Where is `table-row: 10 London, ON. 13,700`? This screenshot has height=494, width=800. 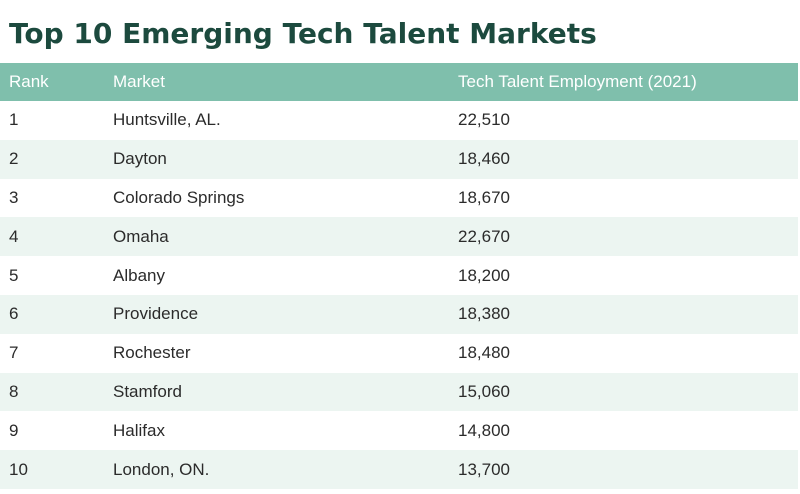 table-row: 10 London, ON. 13,700 is located at coordinates (399, 469).